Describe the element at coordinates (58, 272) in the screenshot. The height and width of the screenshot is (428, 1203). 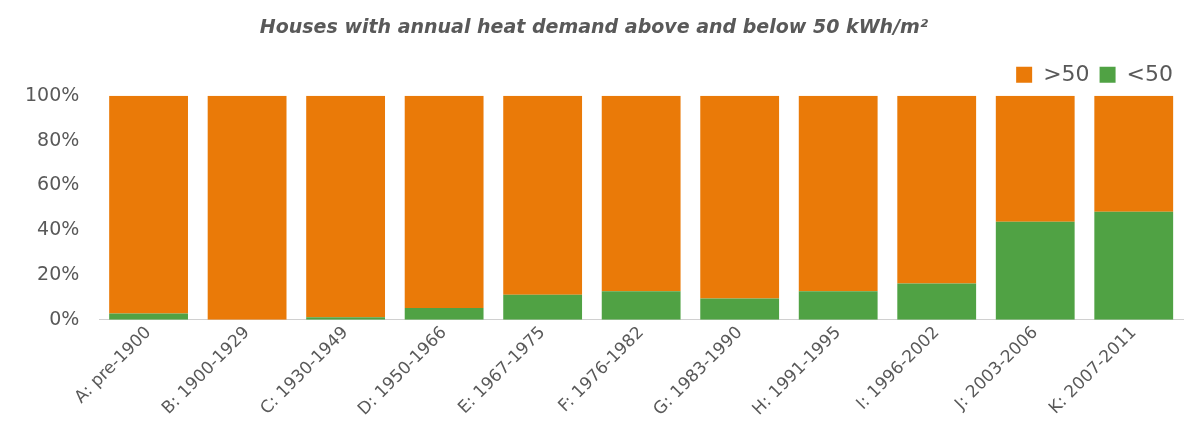
I see `y-tick-label: 20%` at that location.